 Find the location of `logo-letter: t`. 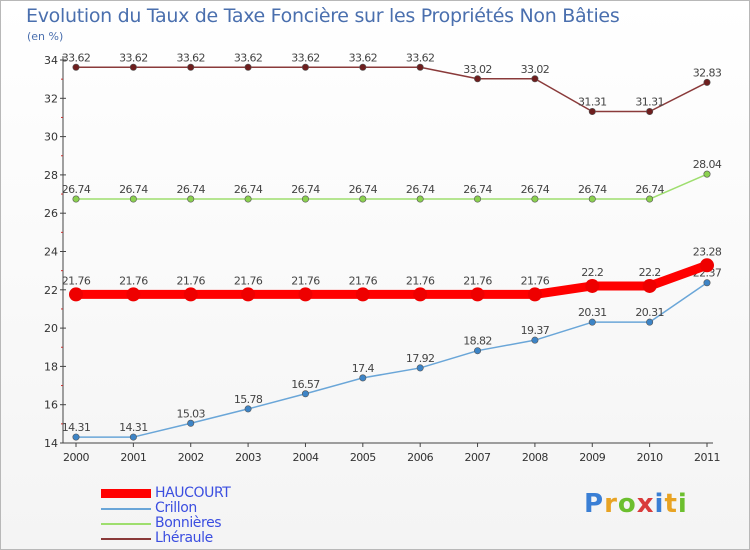

logo-letter: t is located at coordinates (671, 504).